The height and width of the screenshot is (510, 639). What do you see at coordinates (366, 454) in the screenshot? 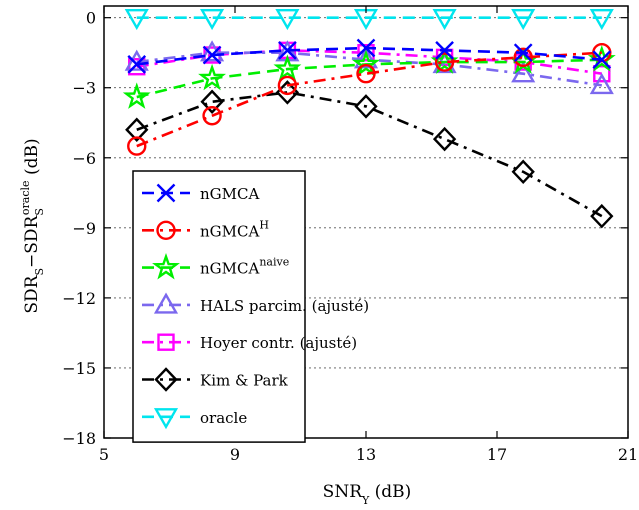
I see `x-tick-label: 13` at bounding box center [366, 454].